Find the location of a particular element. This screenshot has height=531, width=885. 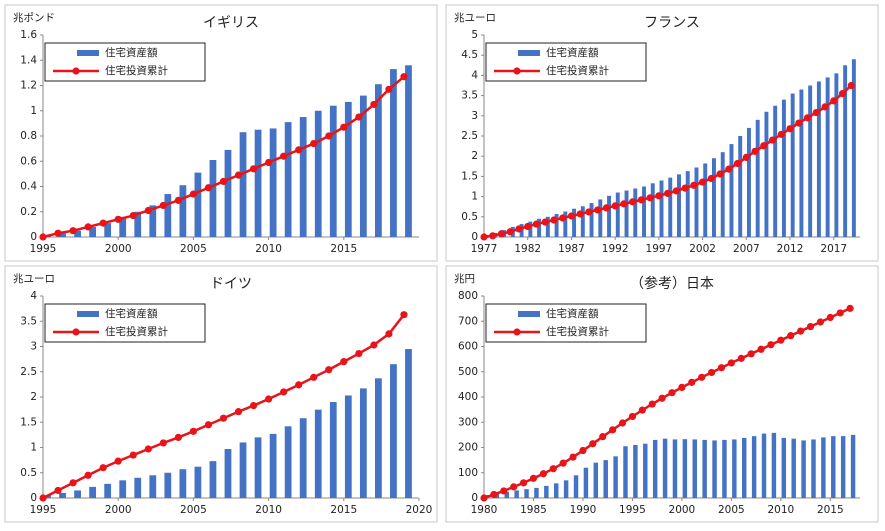

y-tick-label: 1.5 is located at coordinates (28, 422).